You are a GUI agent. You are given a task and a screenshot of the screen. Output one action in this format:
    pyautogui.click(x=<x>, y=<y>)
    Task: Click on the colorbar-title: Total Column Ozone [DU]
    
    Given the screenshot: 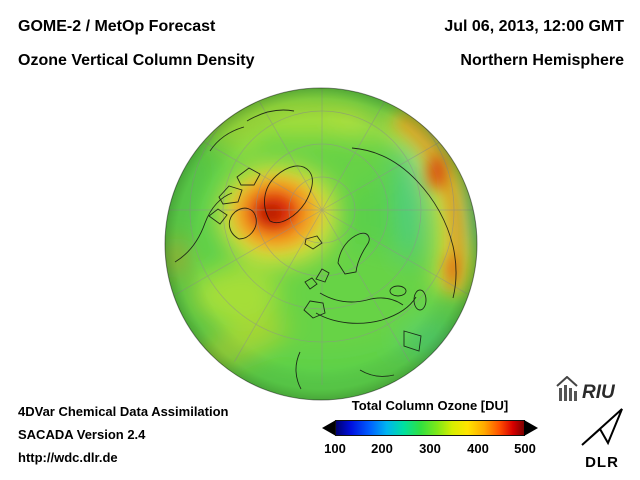 What is the action you would take?
    pyautogui.click(x=430, y=405)
    